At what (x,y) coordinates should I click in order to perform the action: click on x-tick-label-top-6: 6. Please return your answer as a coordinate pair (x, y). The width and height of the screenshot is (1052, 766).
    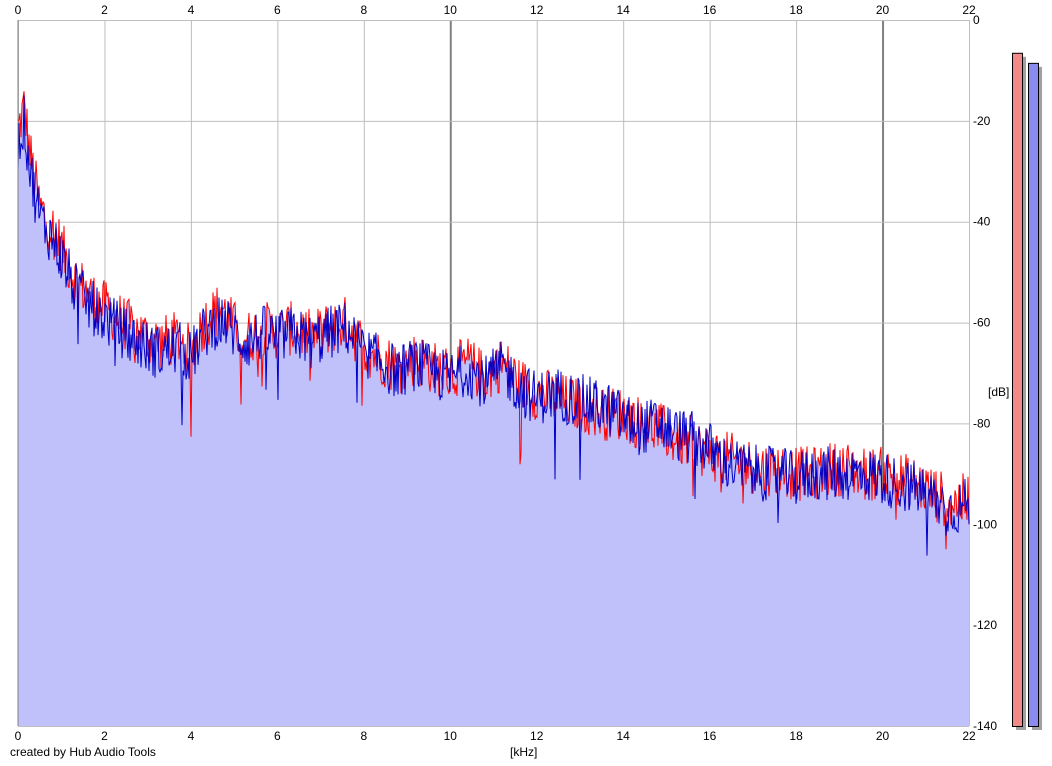
    Looking at the image, I should click on (277, 10).